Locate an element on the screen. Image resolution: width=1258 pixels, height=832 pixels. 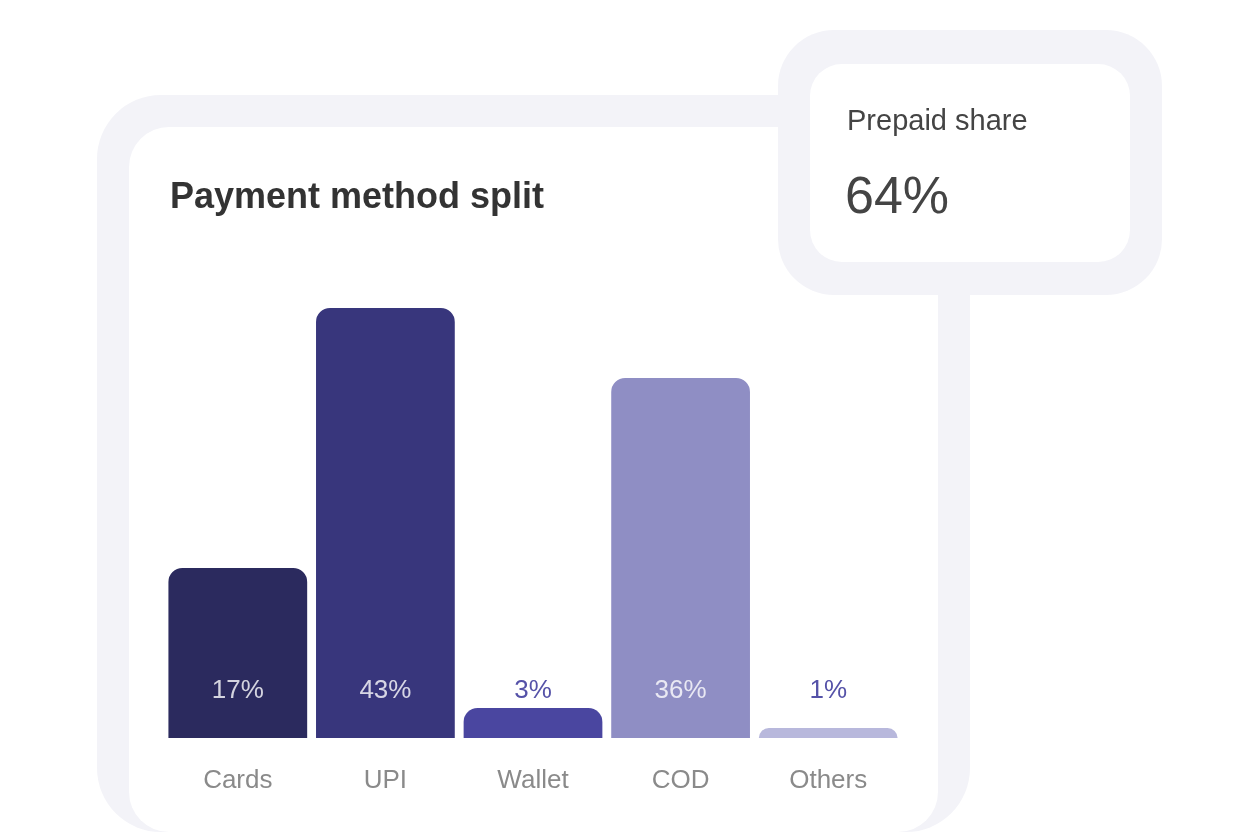
data-label: 43% is located at coordinates (385, 689).